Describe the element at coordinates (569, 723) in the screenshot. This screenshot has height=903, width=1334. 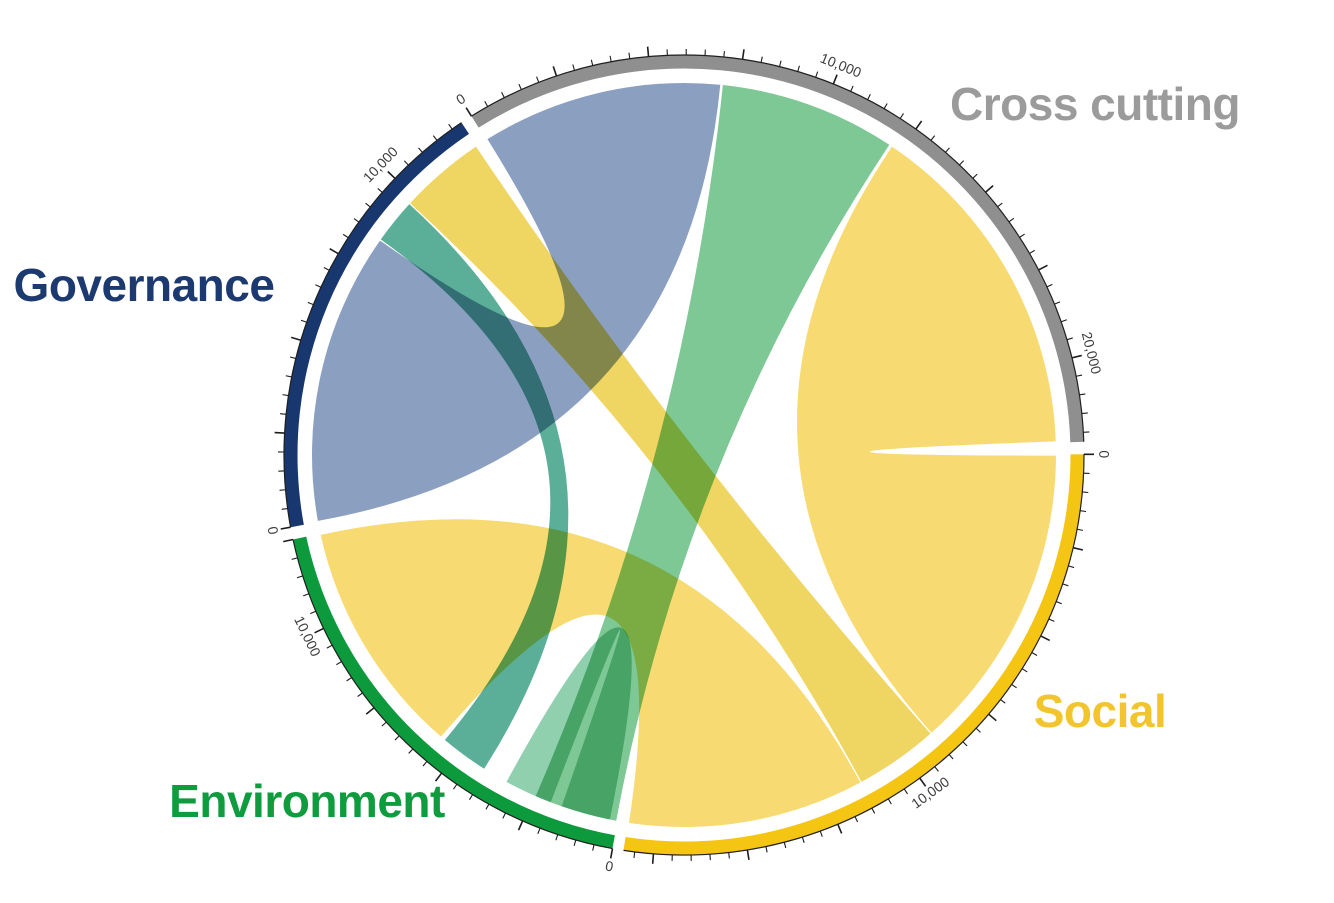
I see `ribbon-environment-self` at that location.